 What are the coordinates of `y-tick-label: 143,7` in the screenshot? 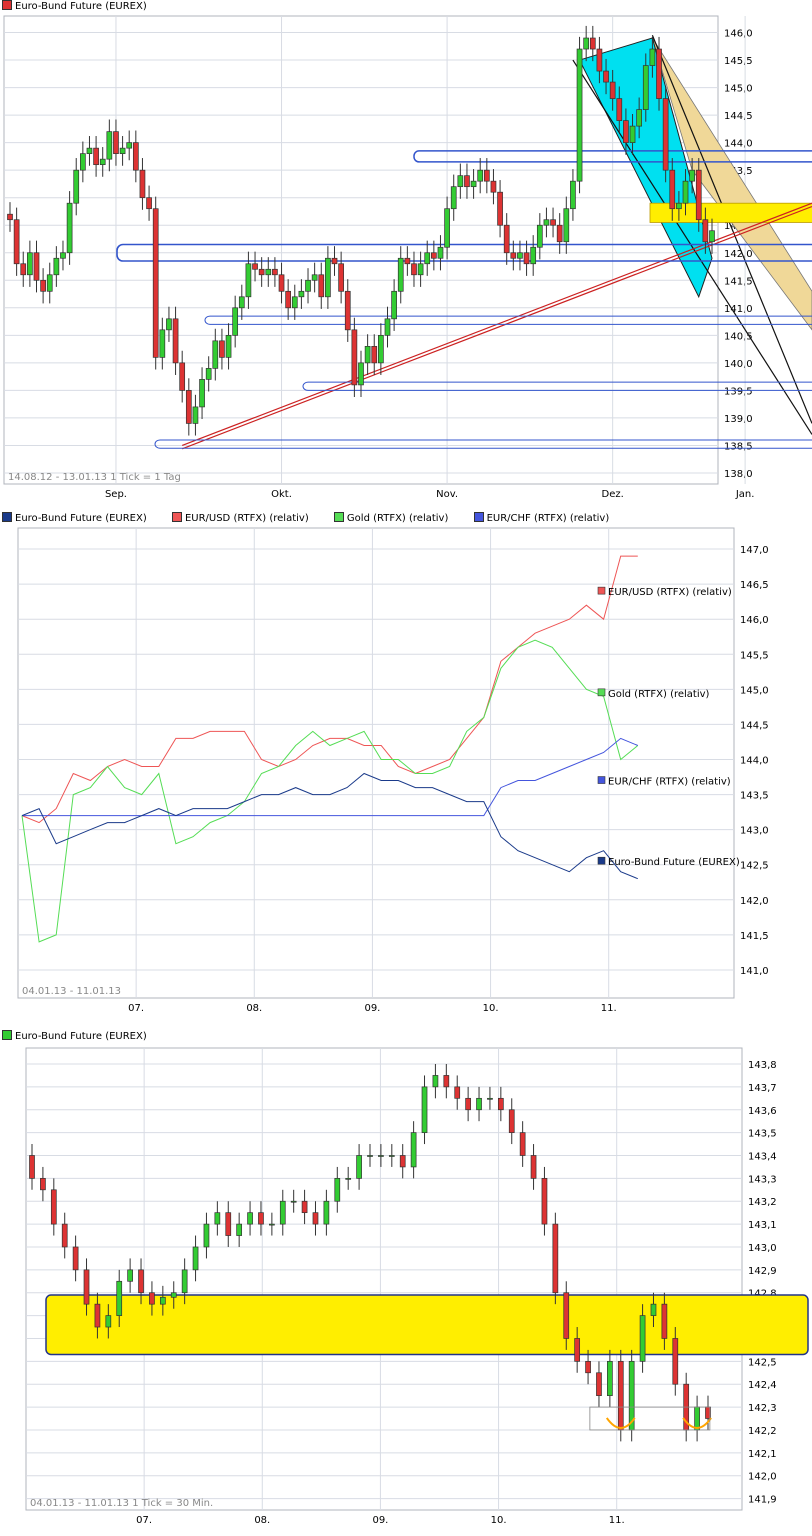 It's located at (762, 1088).